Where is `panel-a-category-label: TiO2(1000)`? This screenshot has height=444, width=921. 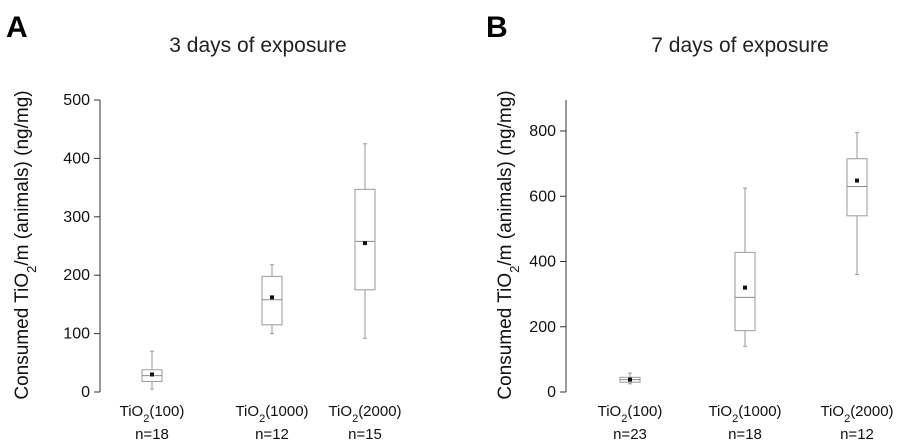 panel-a-category-label: TiO2(1000) is located at coordinates (271, 414).